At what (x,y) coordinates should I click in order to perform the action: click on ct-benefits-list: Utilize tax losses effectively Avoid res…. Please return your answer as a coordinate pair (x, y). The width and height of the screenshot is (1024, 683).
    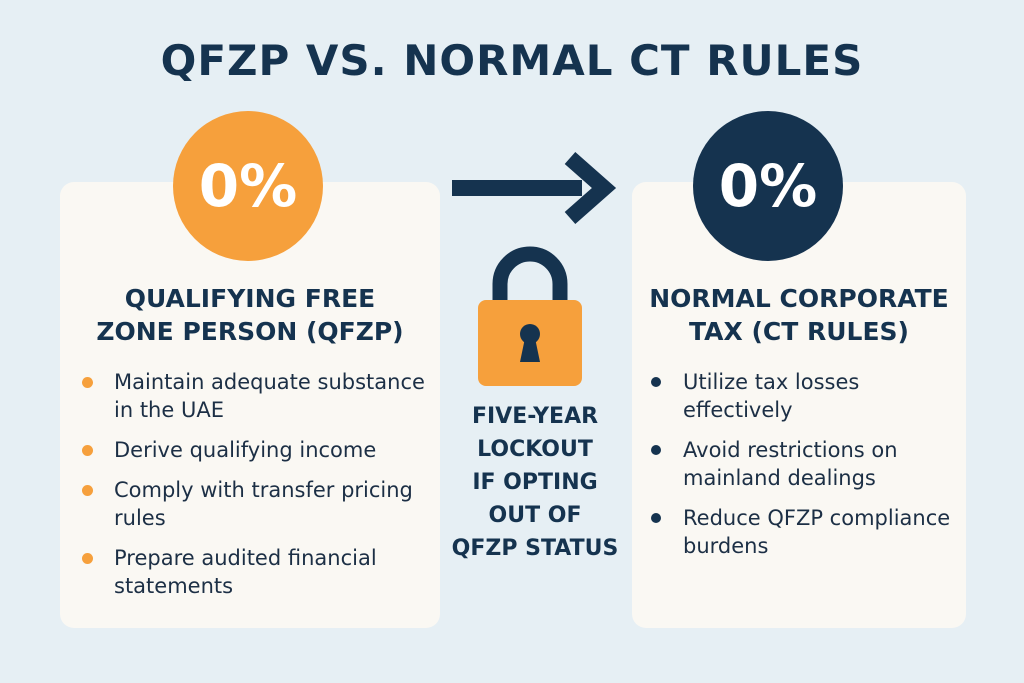
    Looking at the image, I should click on (803, 470).